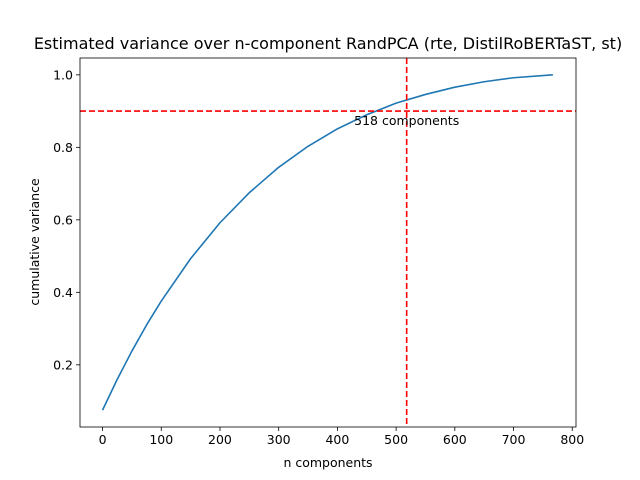 The image size is (640, 480). Describe the element at coordinates (63, 364) in the screenshot. I see `y-tick-label: 0.2` at that location.